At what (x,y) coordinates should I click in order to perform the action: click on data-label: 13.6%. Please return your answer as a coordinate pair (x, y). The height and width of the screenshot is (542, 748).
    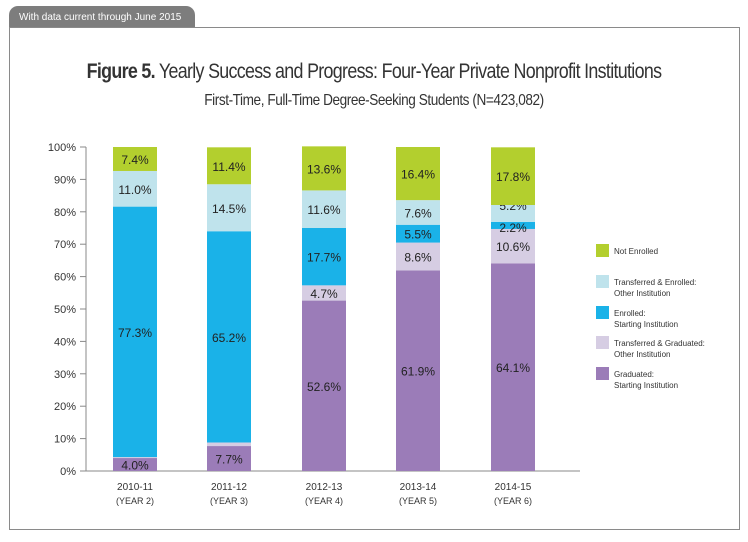
    Looking at the image, I should click on (324, 169).